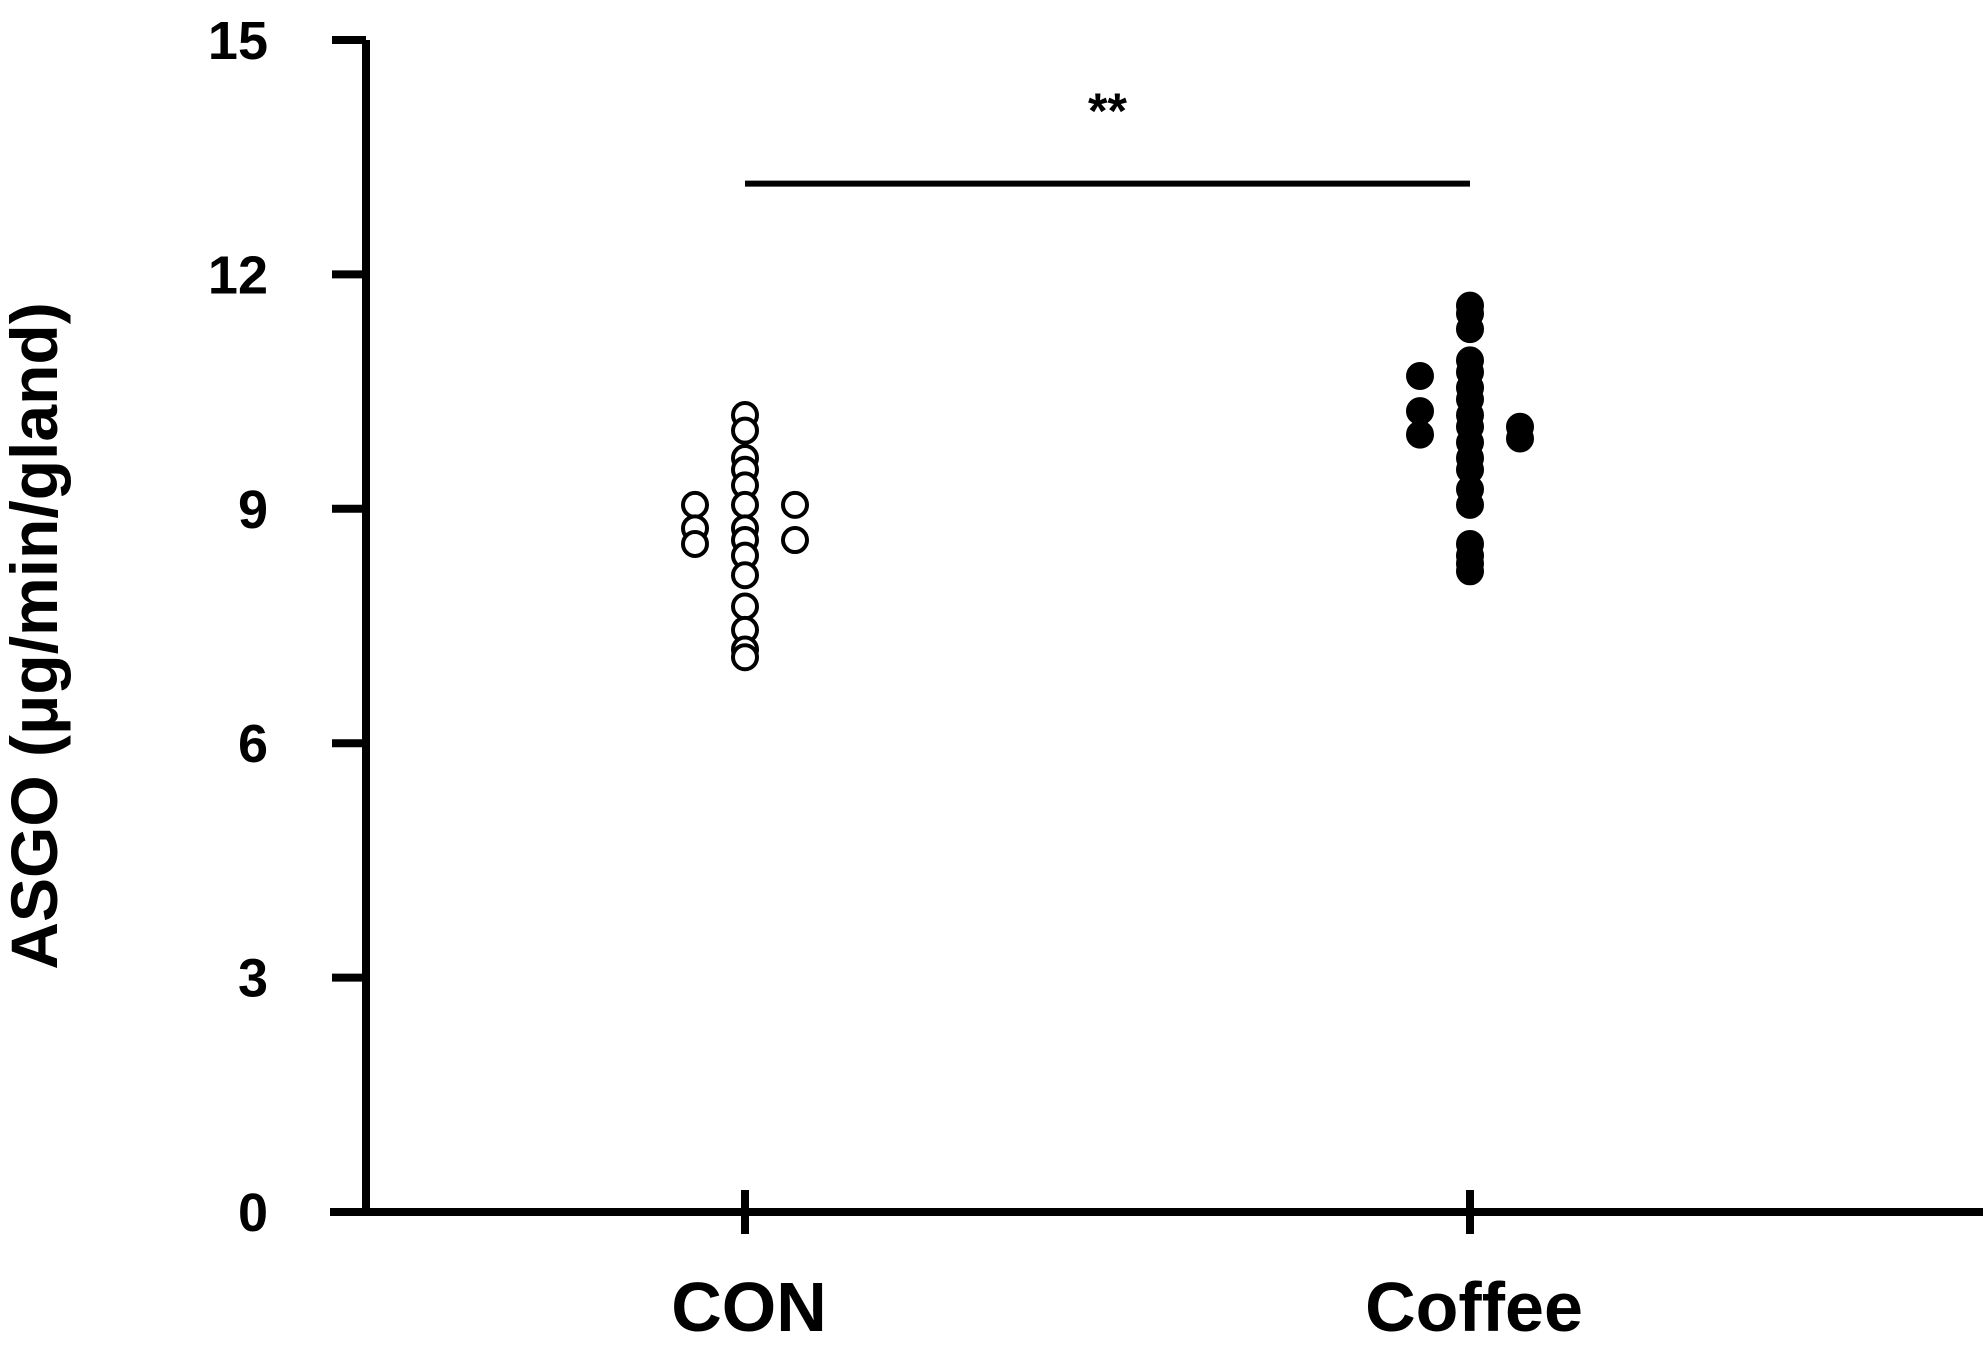 This screenshot has width=1983, height=1359. Describe the element at coordinates (253, 979) in the screenshot. I see `y-tick-label-1: 3` at that location.